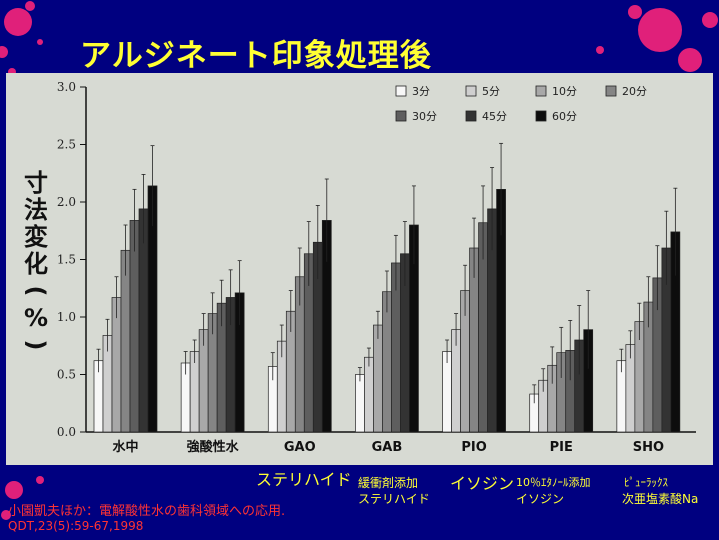  What do you see at coordinates (648, 447) in the screenshot?
I see `category-label: SHO` at bounding box center [648, 447].